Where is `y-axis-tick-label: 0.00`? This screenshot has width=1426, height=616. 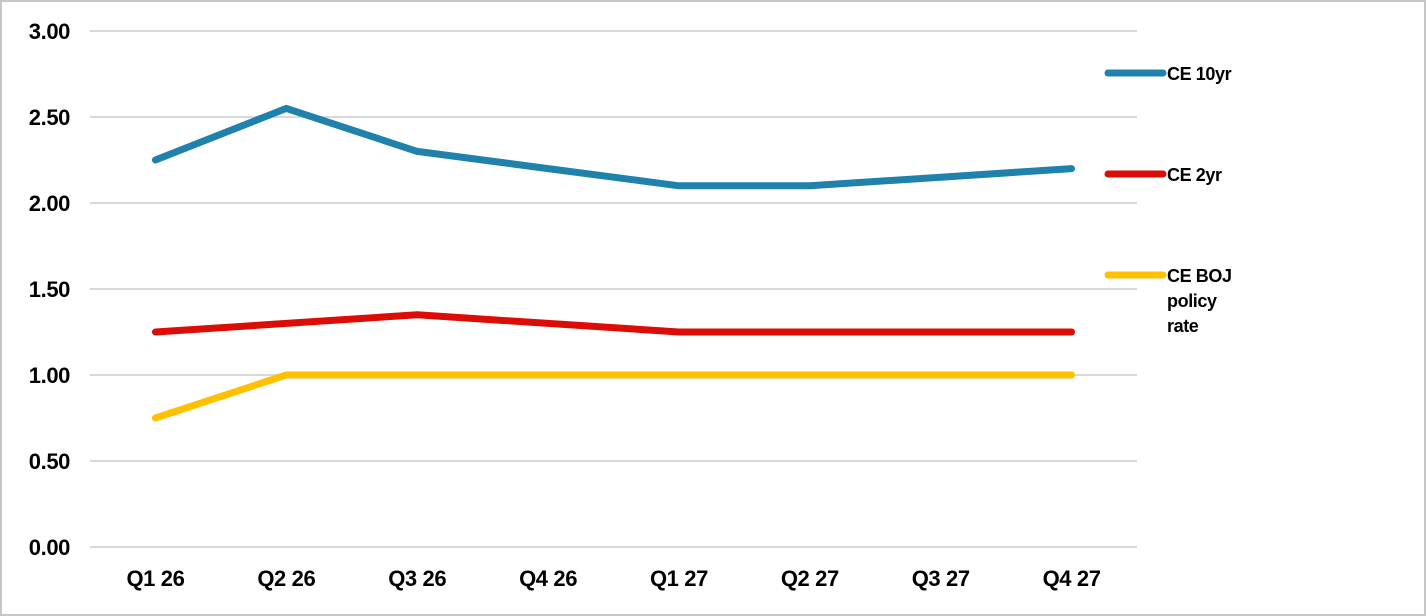 y-axis-tick-label: 0.00 is located at coordinates (49, 547).